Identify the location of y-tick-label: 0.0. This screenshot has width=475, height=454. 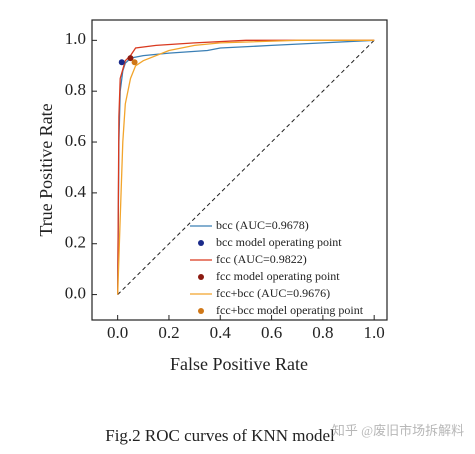
(75, 292).